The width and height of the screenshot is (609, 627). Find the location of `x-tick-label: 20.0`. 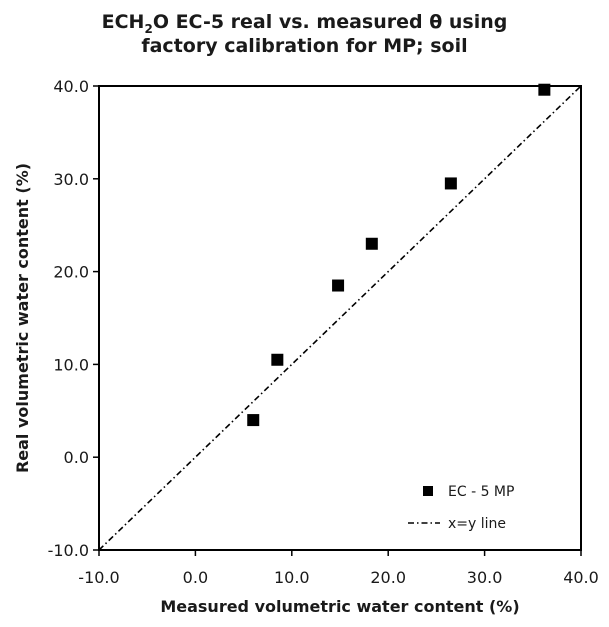

x-tick-label: 20.0 is located at coordinates (388, 577).